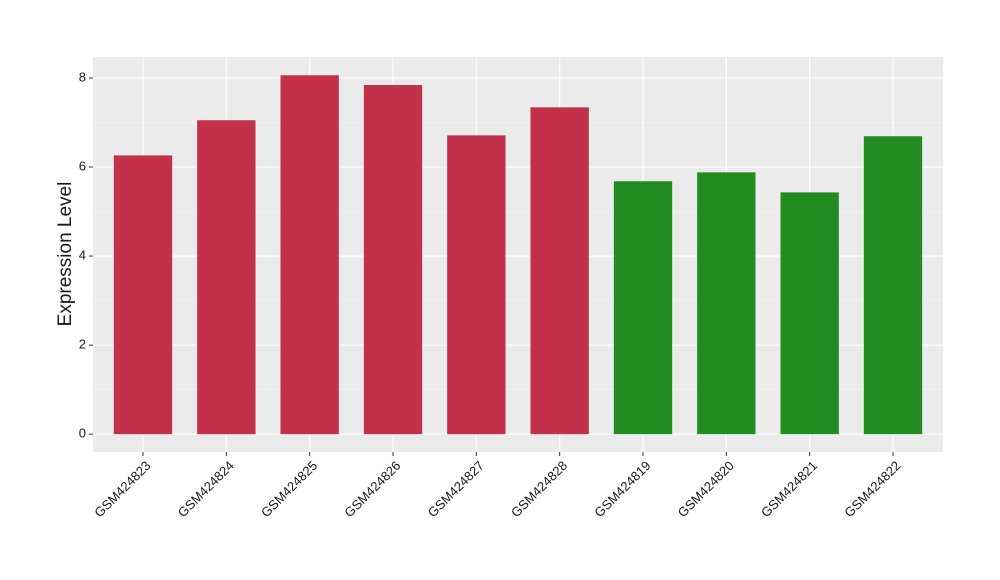 This screenshot has height=580, width=1000. I want to click on y-tick-label: 4, so click(82, 254).